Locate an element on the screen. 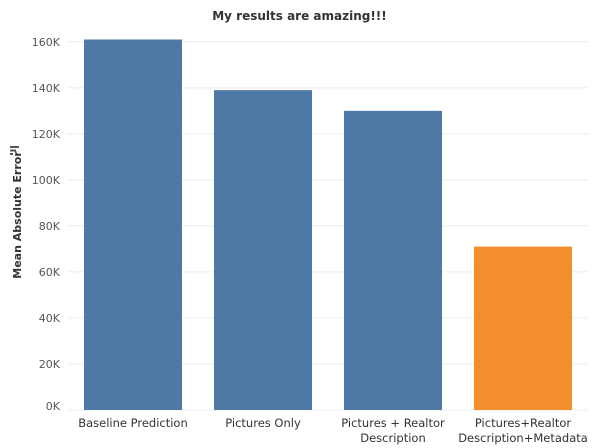 The width and height of the screenshot is (599, 448). y-tick-label: 160K is located at coordinates (46, 42).